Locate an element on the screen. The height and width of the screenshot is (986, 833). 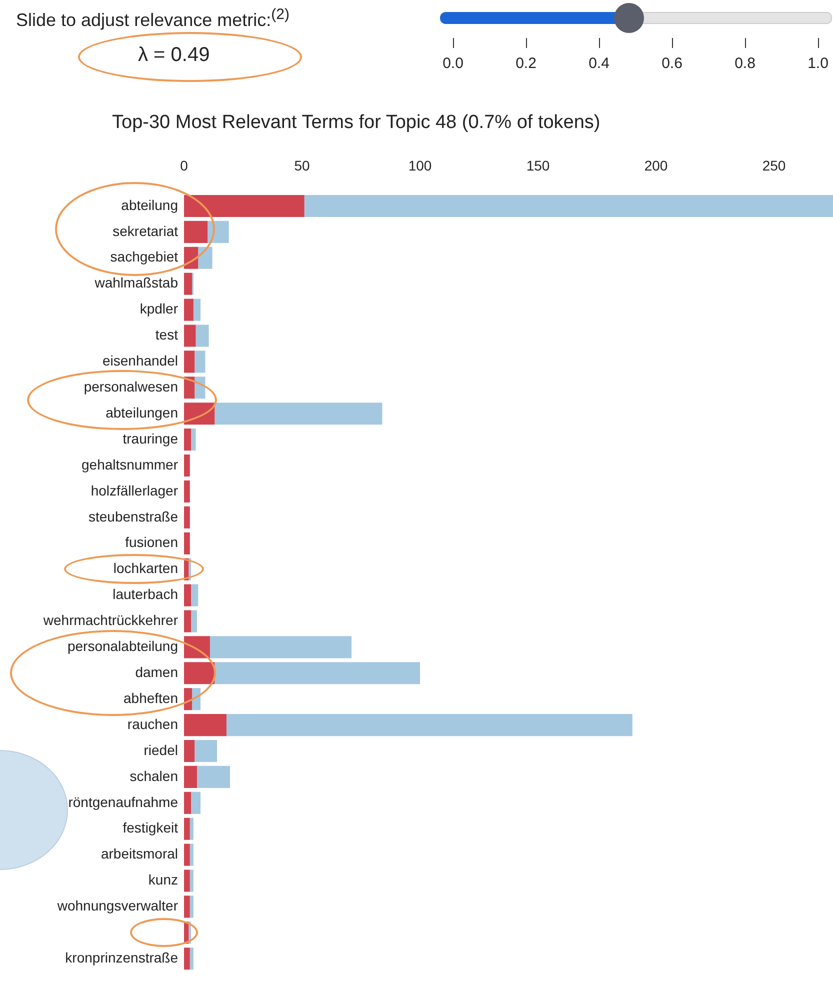
y-tick-label: rauchen is located at coordinates (152, 724).